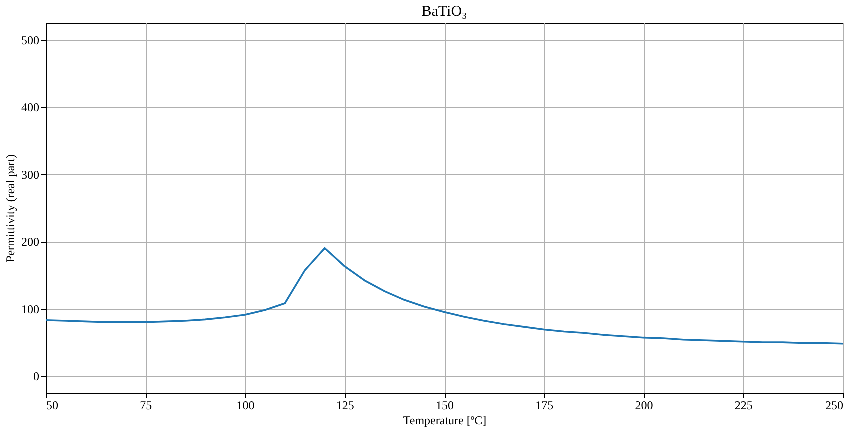 Image resolution: width=866 pixels, height=445 pixels. I want to click on y-tick-label: 500, so click(31, 40).